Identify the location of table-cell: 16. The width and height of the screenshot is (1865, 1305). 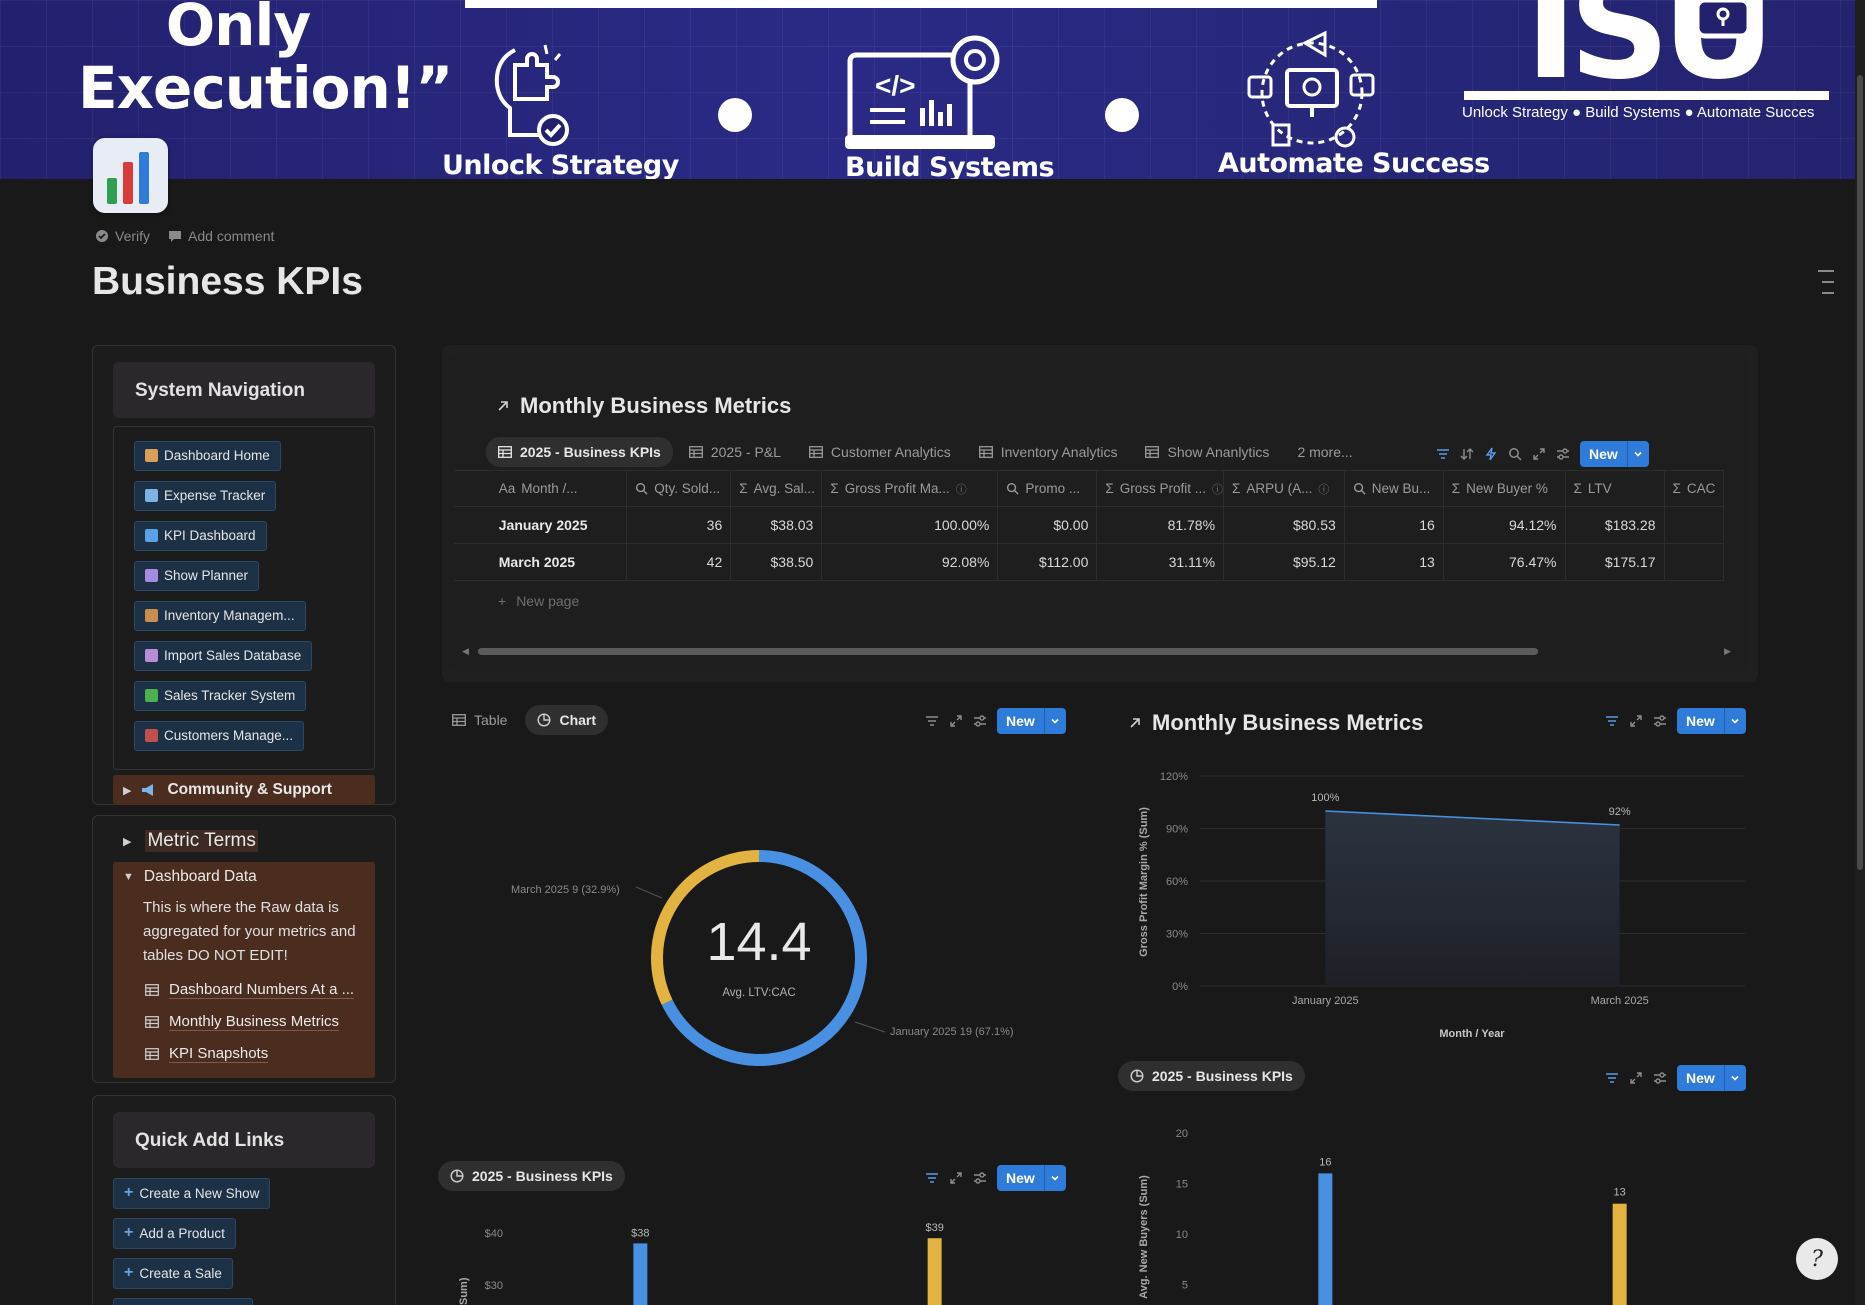
(1394, 525).